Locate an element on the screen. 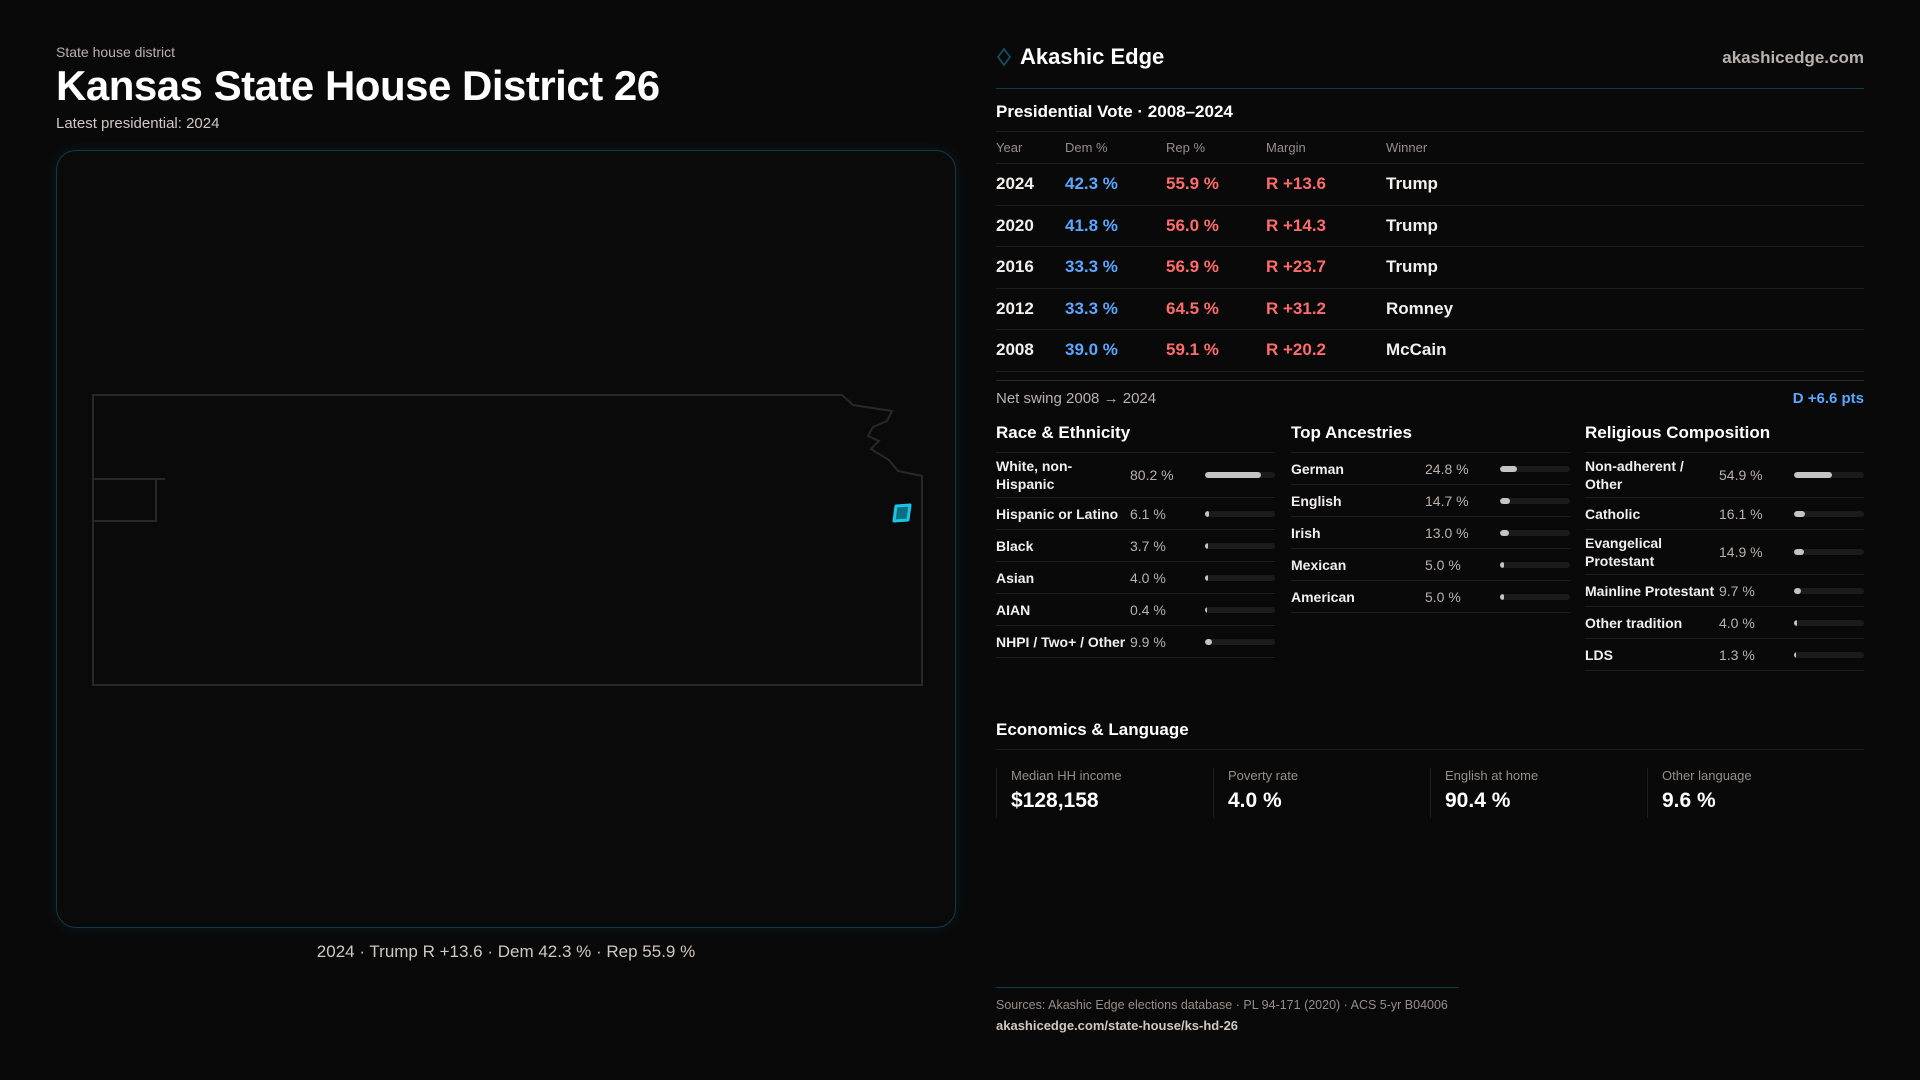 This screenshot has width=1920, height=1080. cell-margin: R +13.6 is located at coordinates (1326, 184).